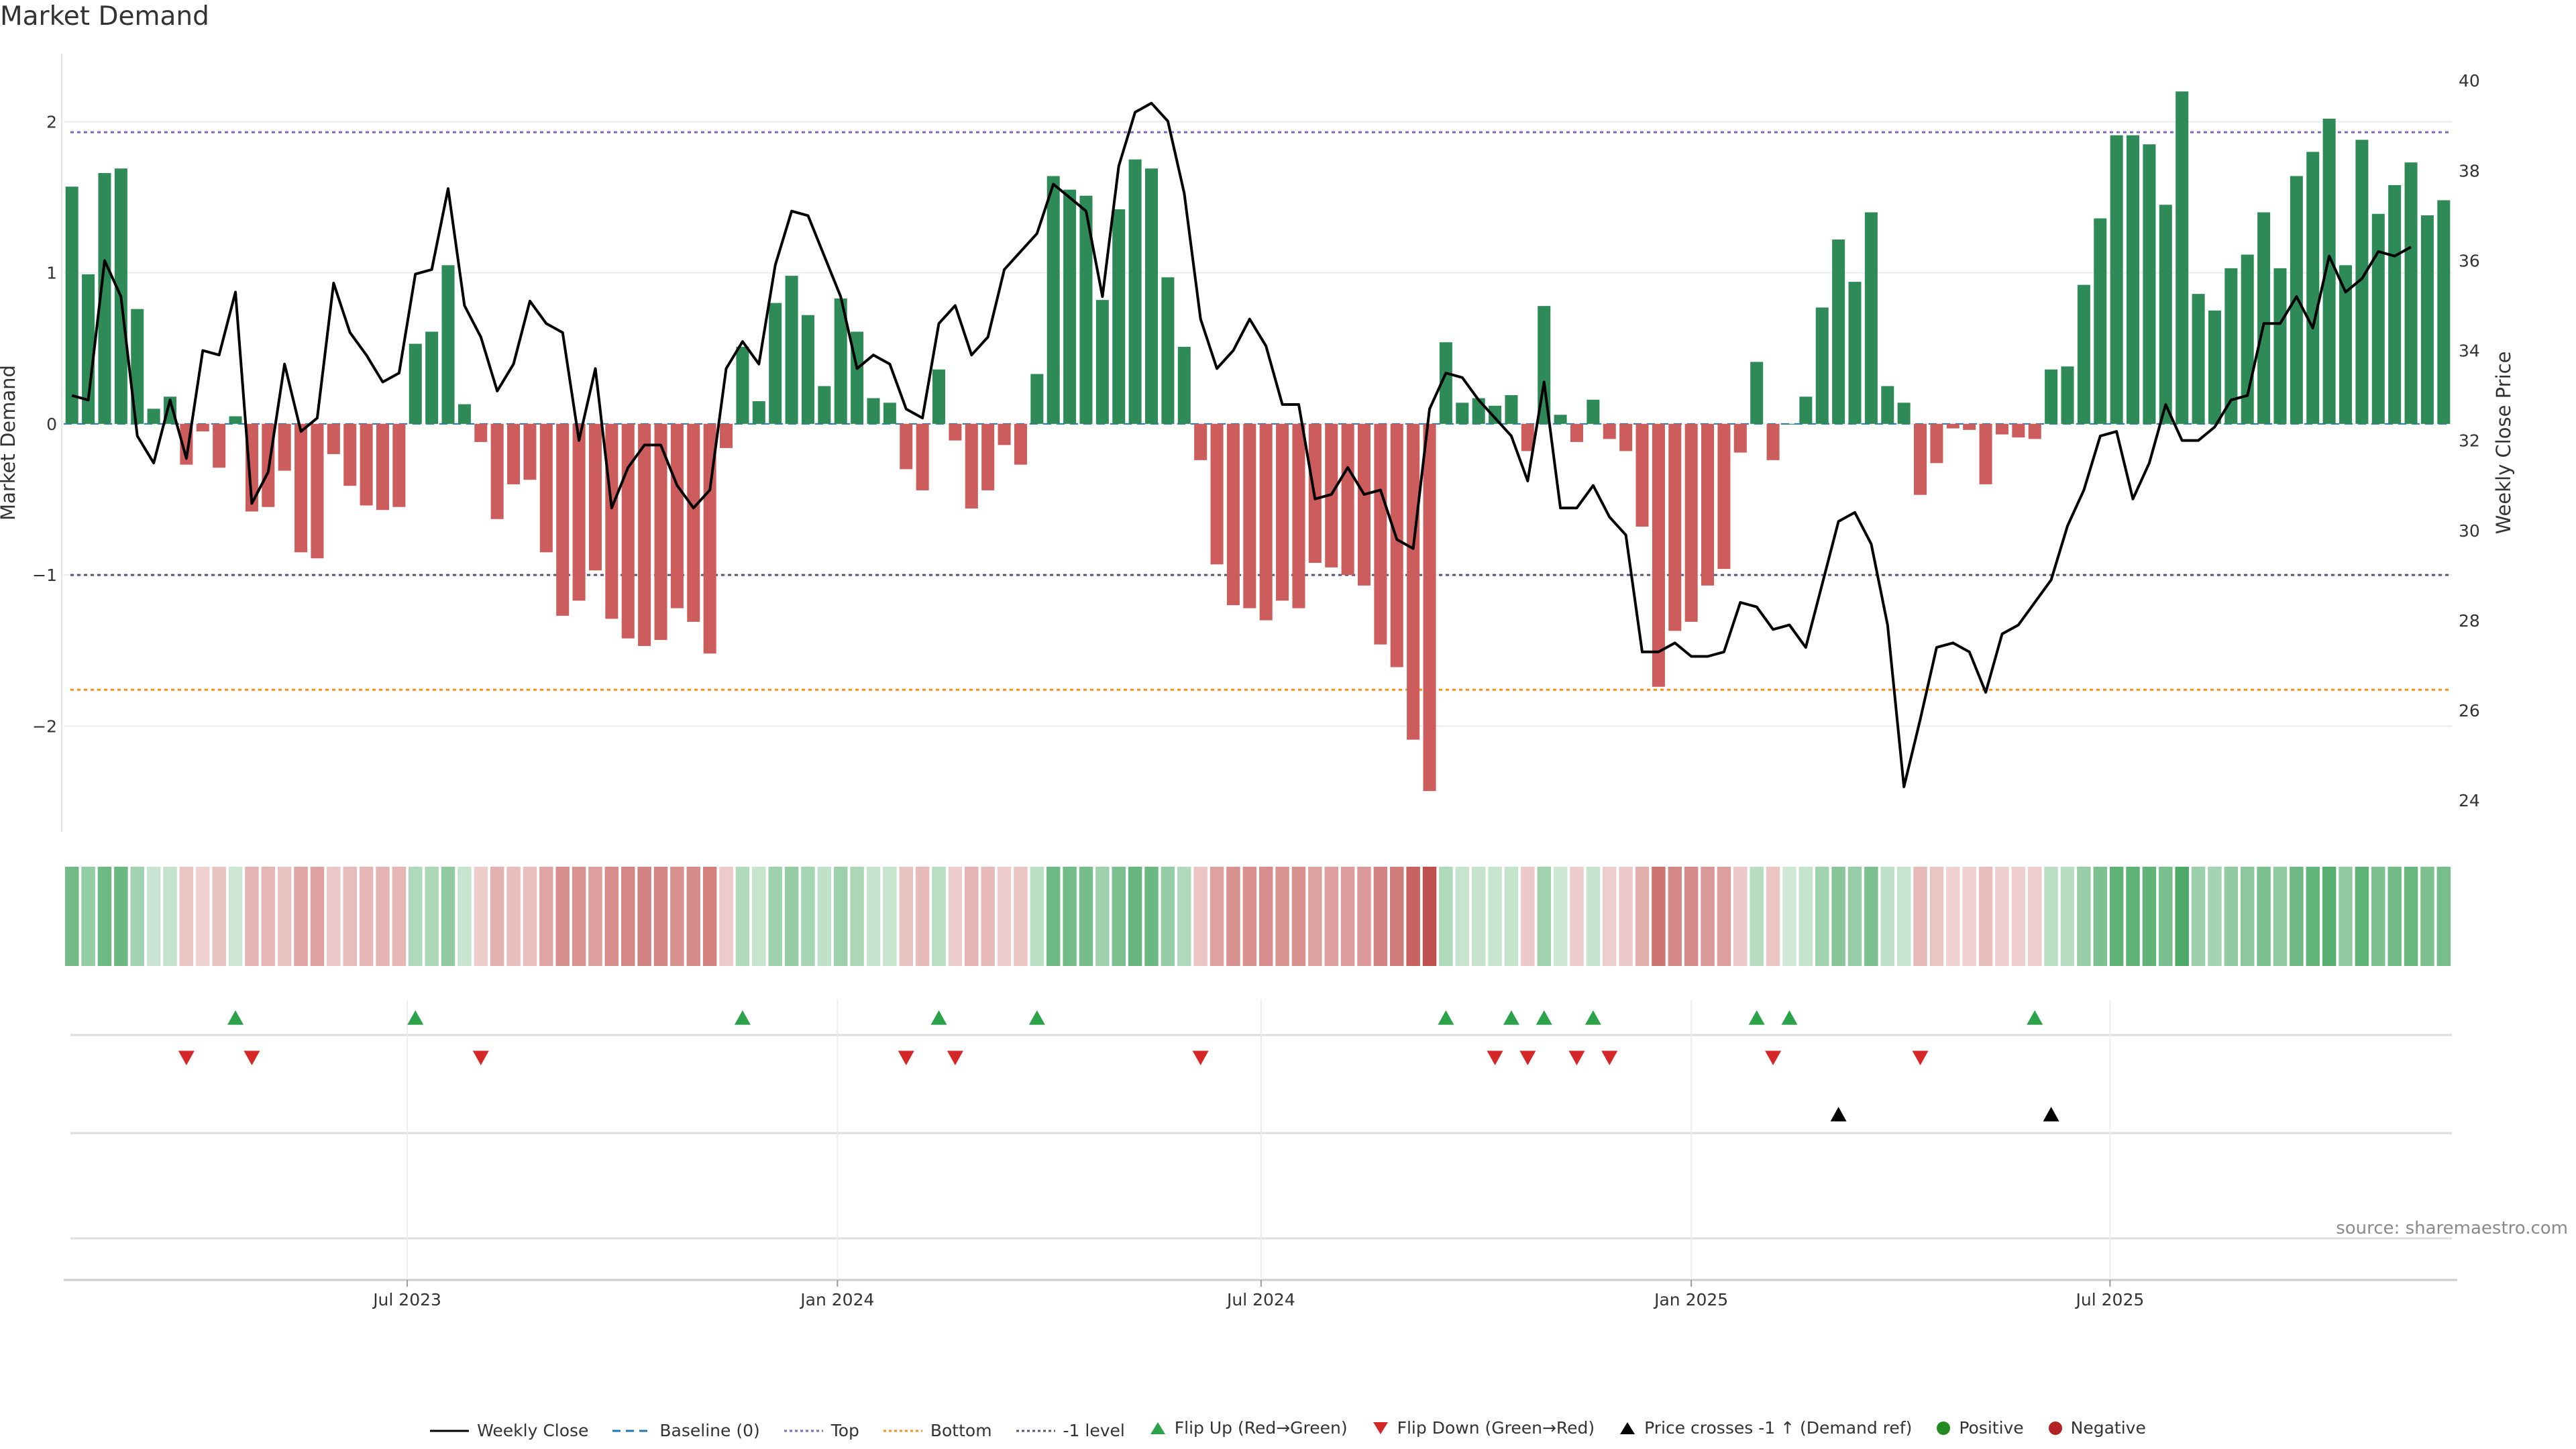  I want to click on line-swatch-icon, so click(450, 1431).